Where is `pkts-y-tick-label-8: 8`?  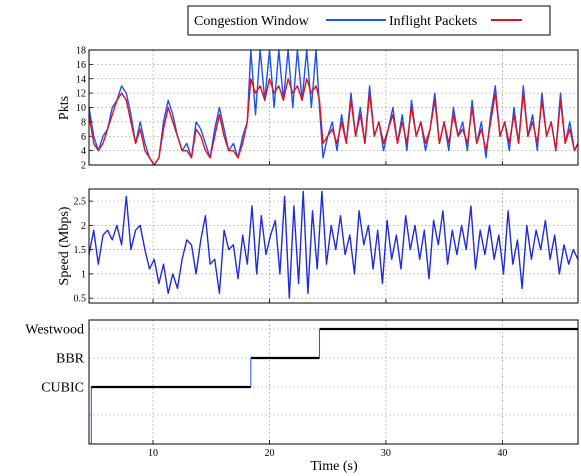 pkts-y-tick-label-8: 8 is located at coordinates (83, 122).